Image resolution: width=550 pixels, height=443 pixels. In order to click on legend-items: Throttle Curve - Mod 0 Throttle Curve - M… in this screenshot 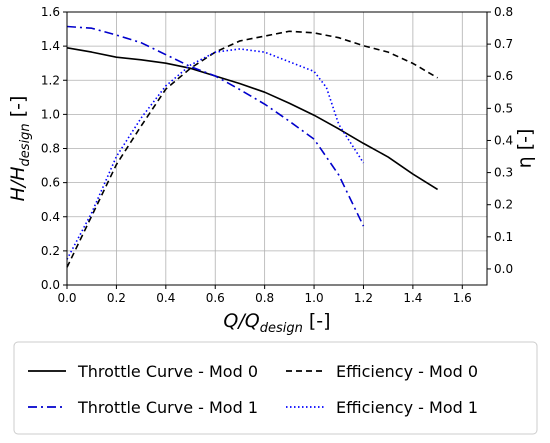, I will do `click(253, 389)`.